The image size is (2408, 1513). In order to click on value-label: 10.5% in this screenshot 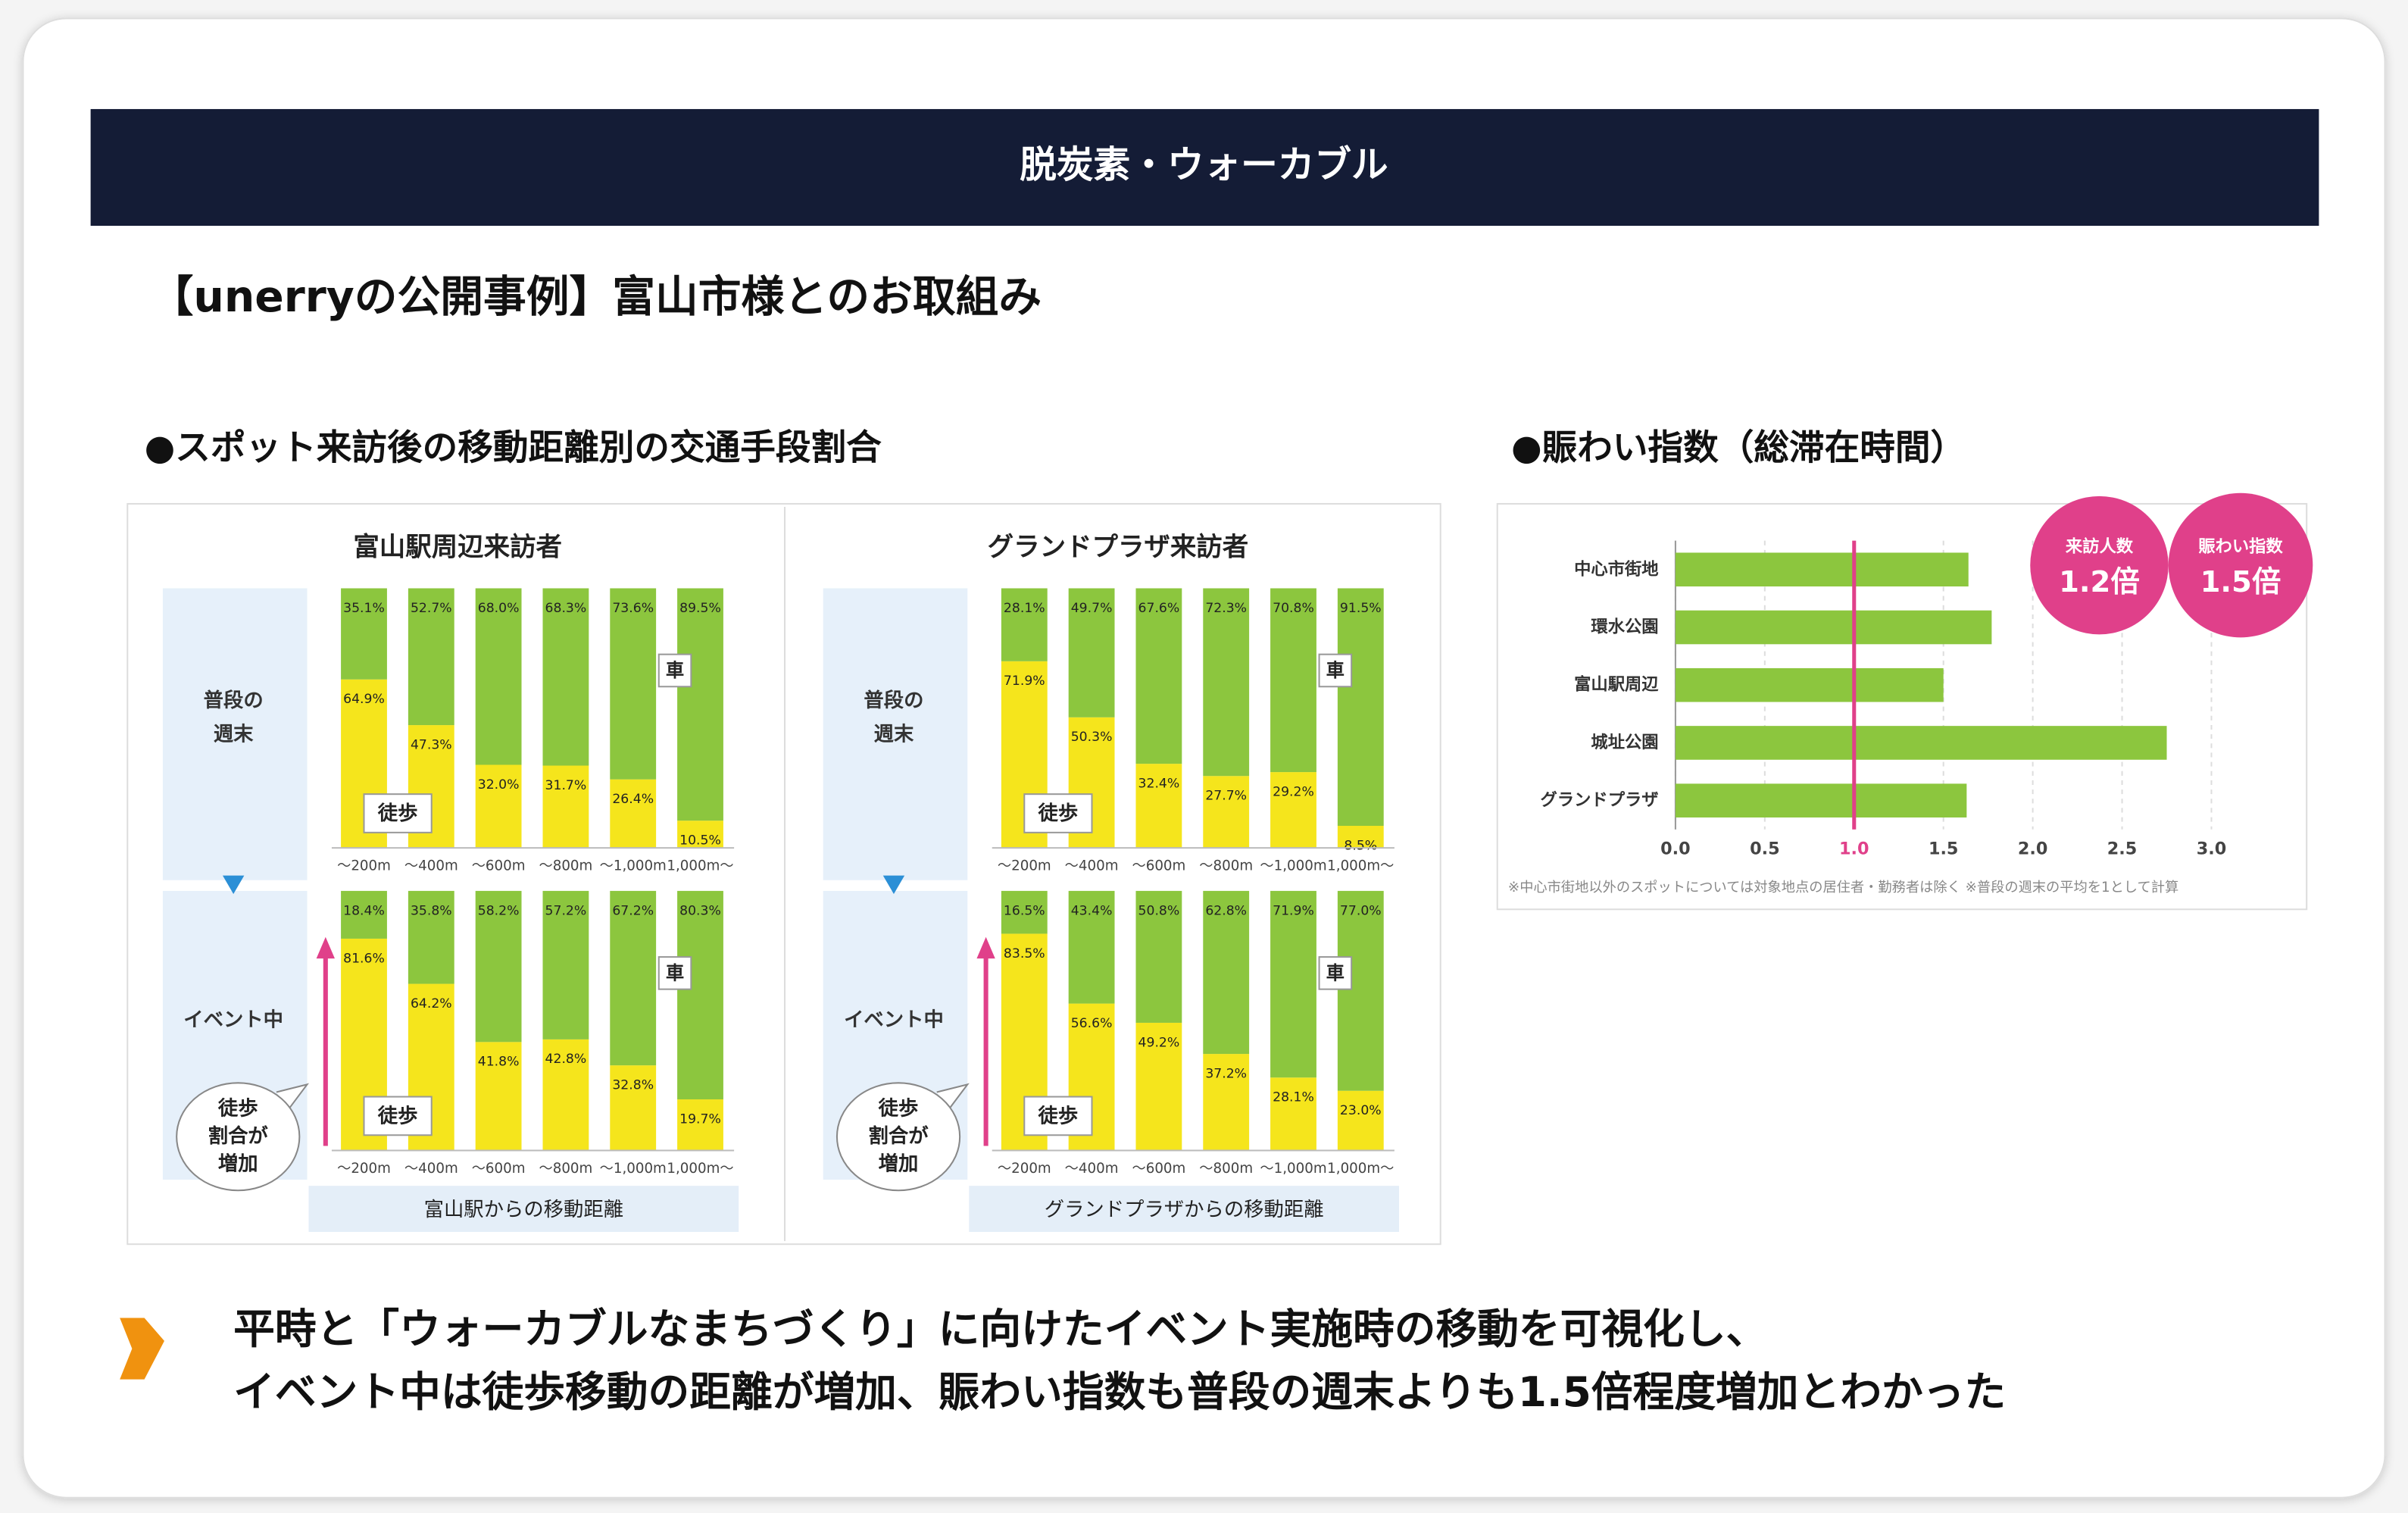, I will do `click(700, 841)`.